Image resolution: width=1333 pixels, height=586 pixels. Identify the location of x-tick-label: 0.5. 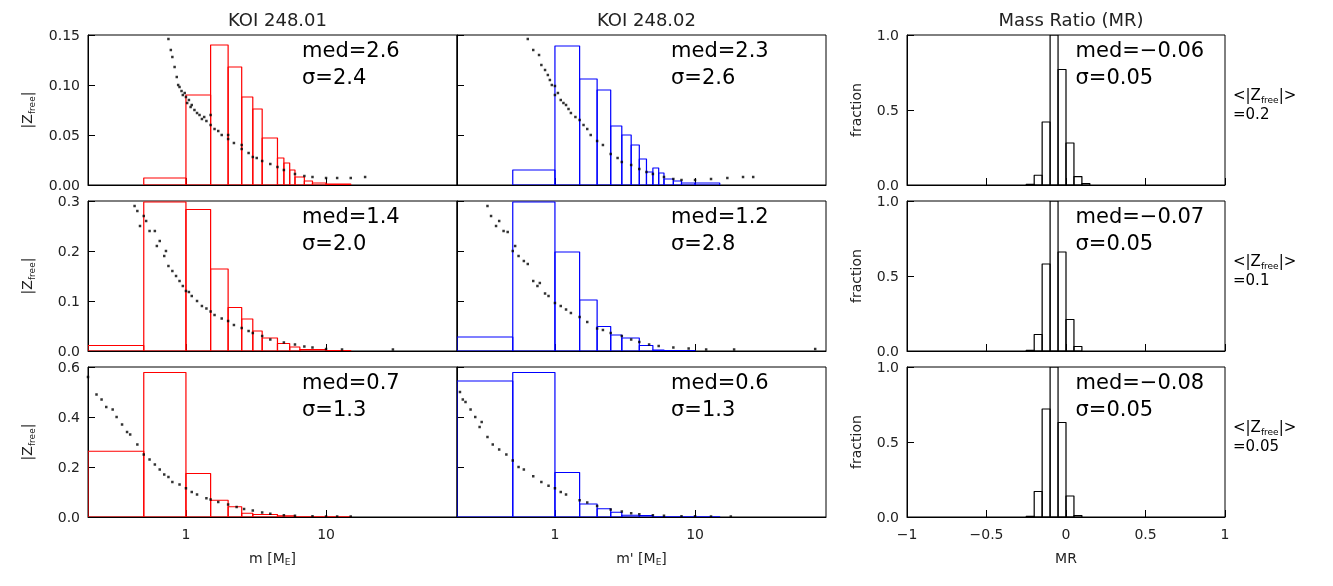
(1145, 534).